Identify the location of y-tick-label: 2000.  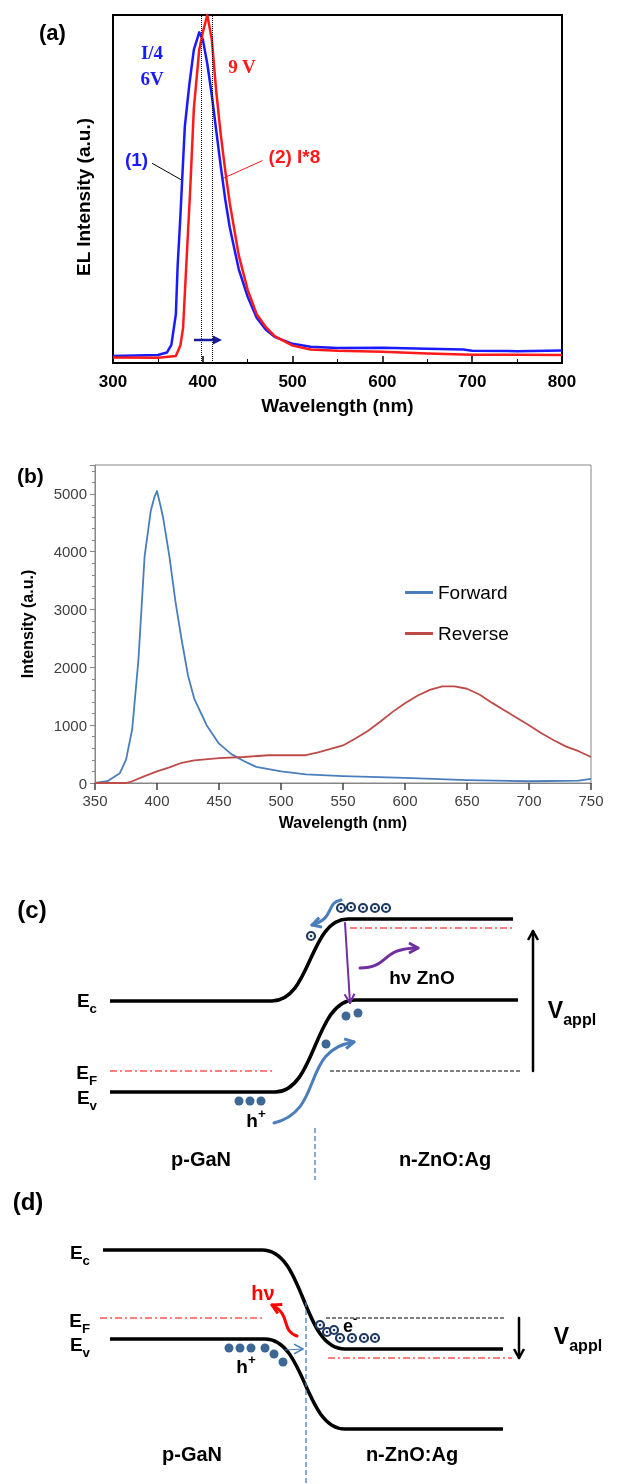
(70, 667).